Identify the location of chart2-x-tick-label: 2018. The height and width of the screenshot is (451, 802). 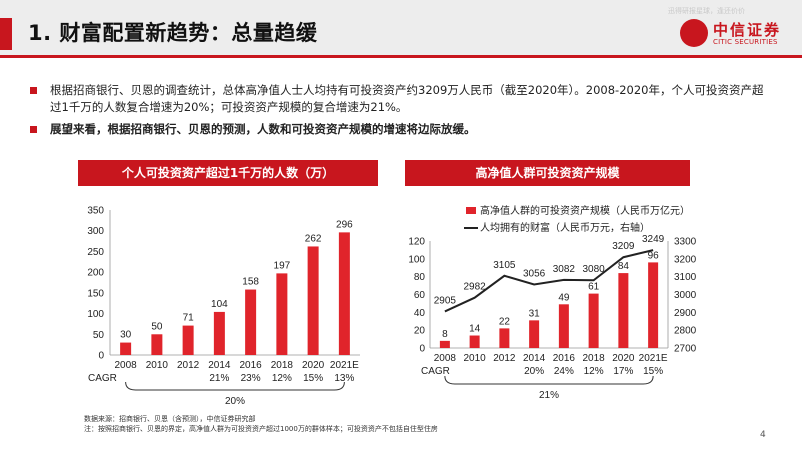
(594, 358).